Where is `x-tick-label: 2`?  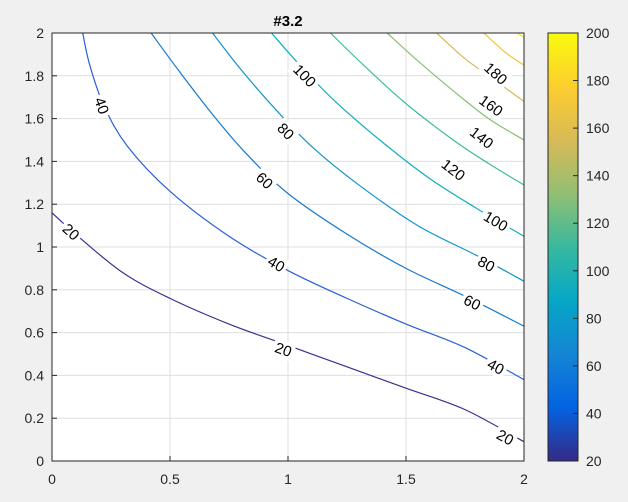
x-tick-label: 2 is located at coordinates (524, 479).